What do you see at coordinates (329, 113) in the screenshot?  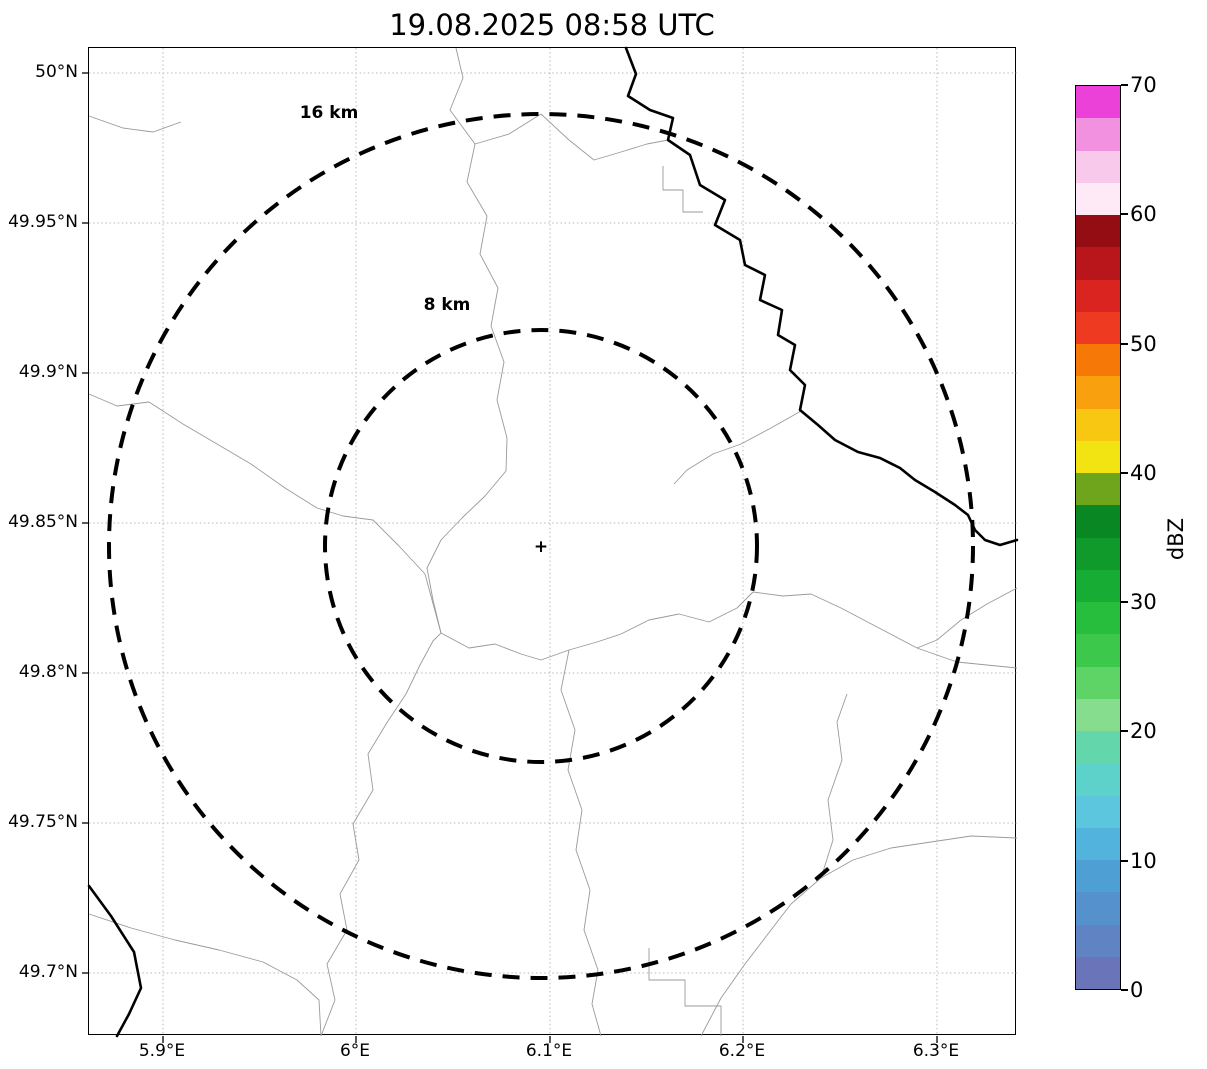 I see `range-ring-16km-label: 16 km` at bounding box center [329, 113].